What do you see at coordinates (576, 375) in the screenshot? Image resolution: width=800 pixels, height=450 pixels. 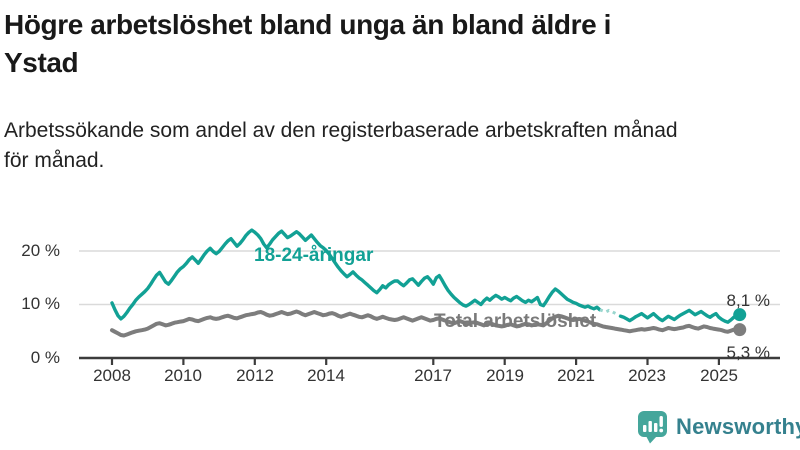 I see `x-axis-label-2021: 2021` at bounding box center [576, 375].